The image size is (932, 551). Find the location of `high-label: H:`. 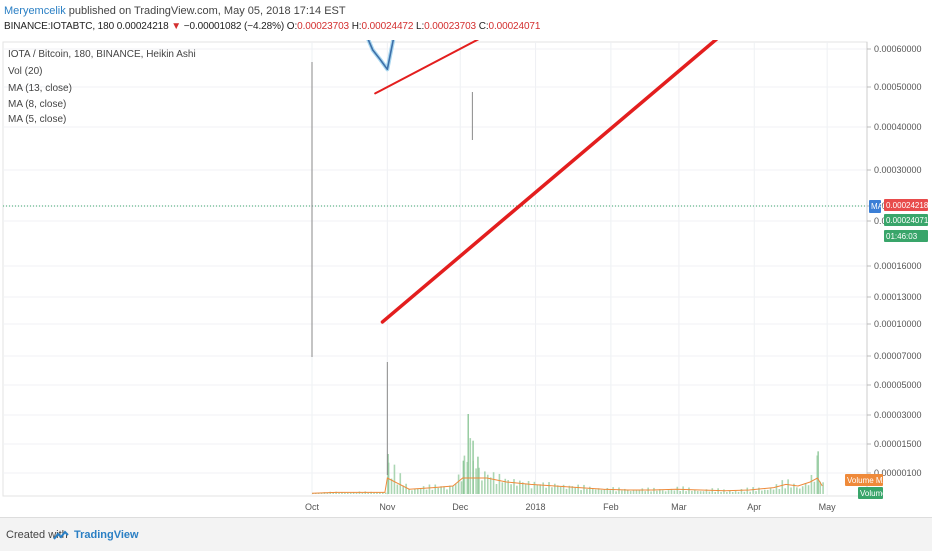

high-label: H: is located at coordinates (356, 26).